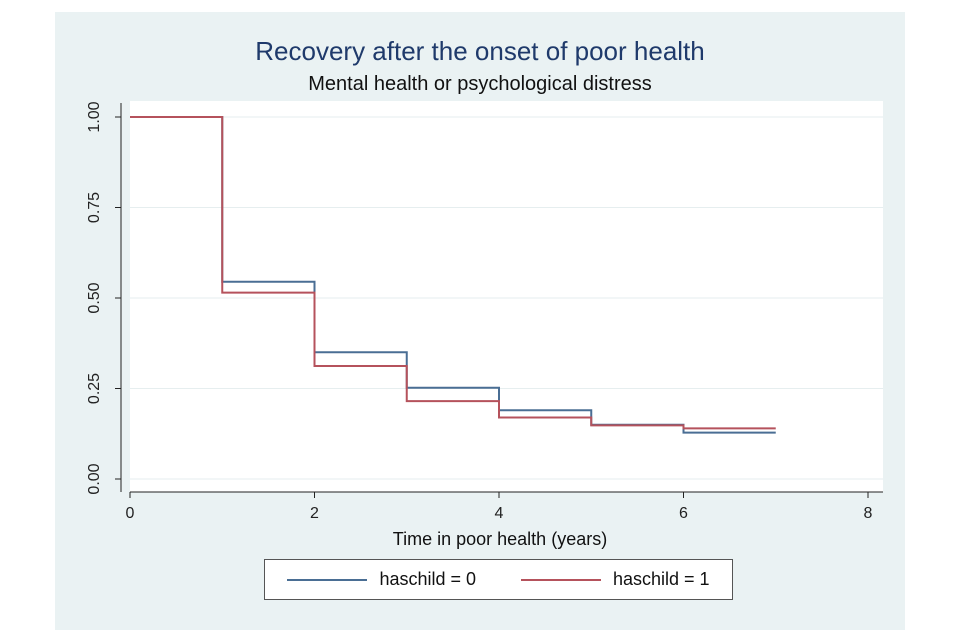 The height and width of the screenshot is (640, 960). What do you see at coordinates (480, 84) in the screenshot?
I see `chart-subtitle: Mental health or psychological distress` at bounding box center [480, 84].